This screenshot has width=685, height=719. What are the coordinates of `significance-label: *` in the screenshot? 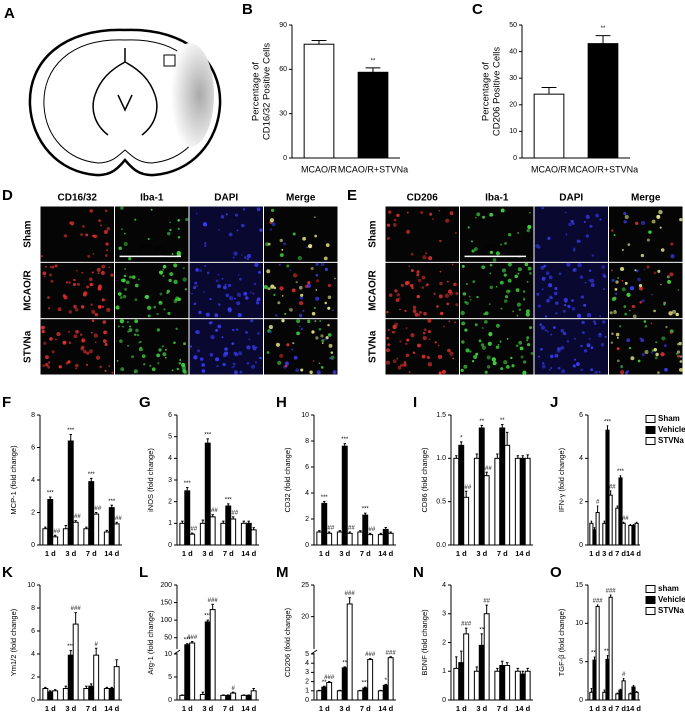 It's located at (386, 681).